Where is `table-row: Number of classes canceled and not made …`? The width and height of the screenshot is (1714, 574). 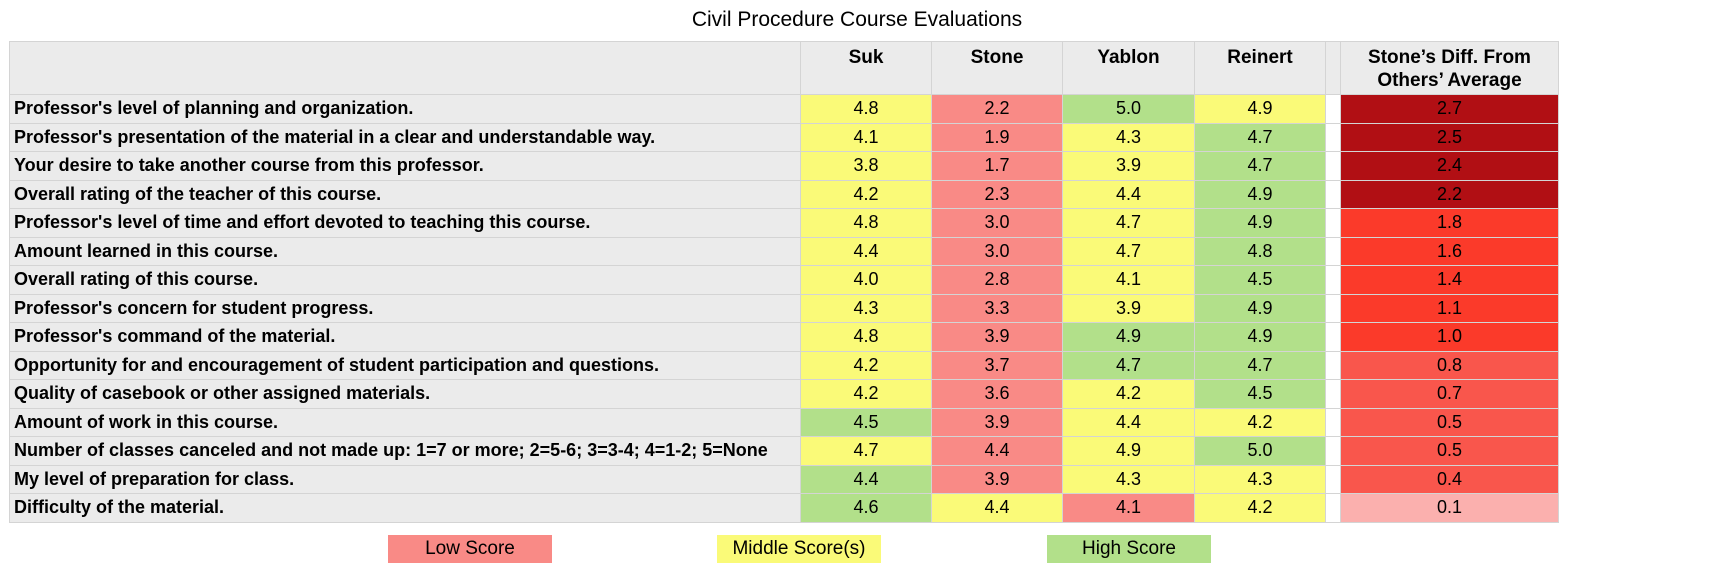 table-row: Number of classes canceled and not made … is located at coordinates (784, 451).